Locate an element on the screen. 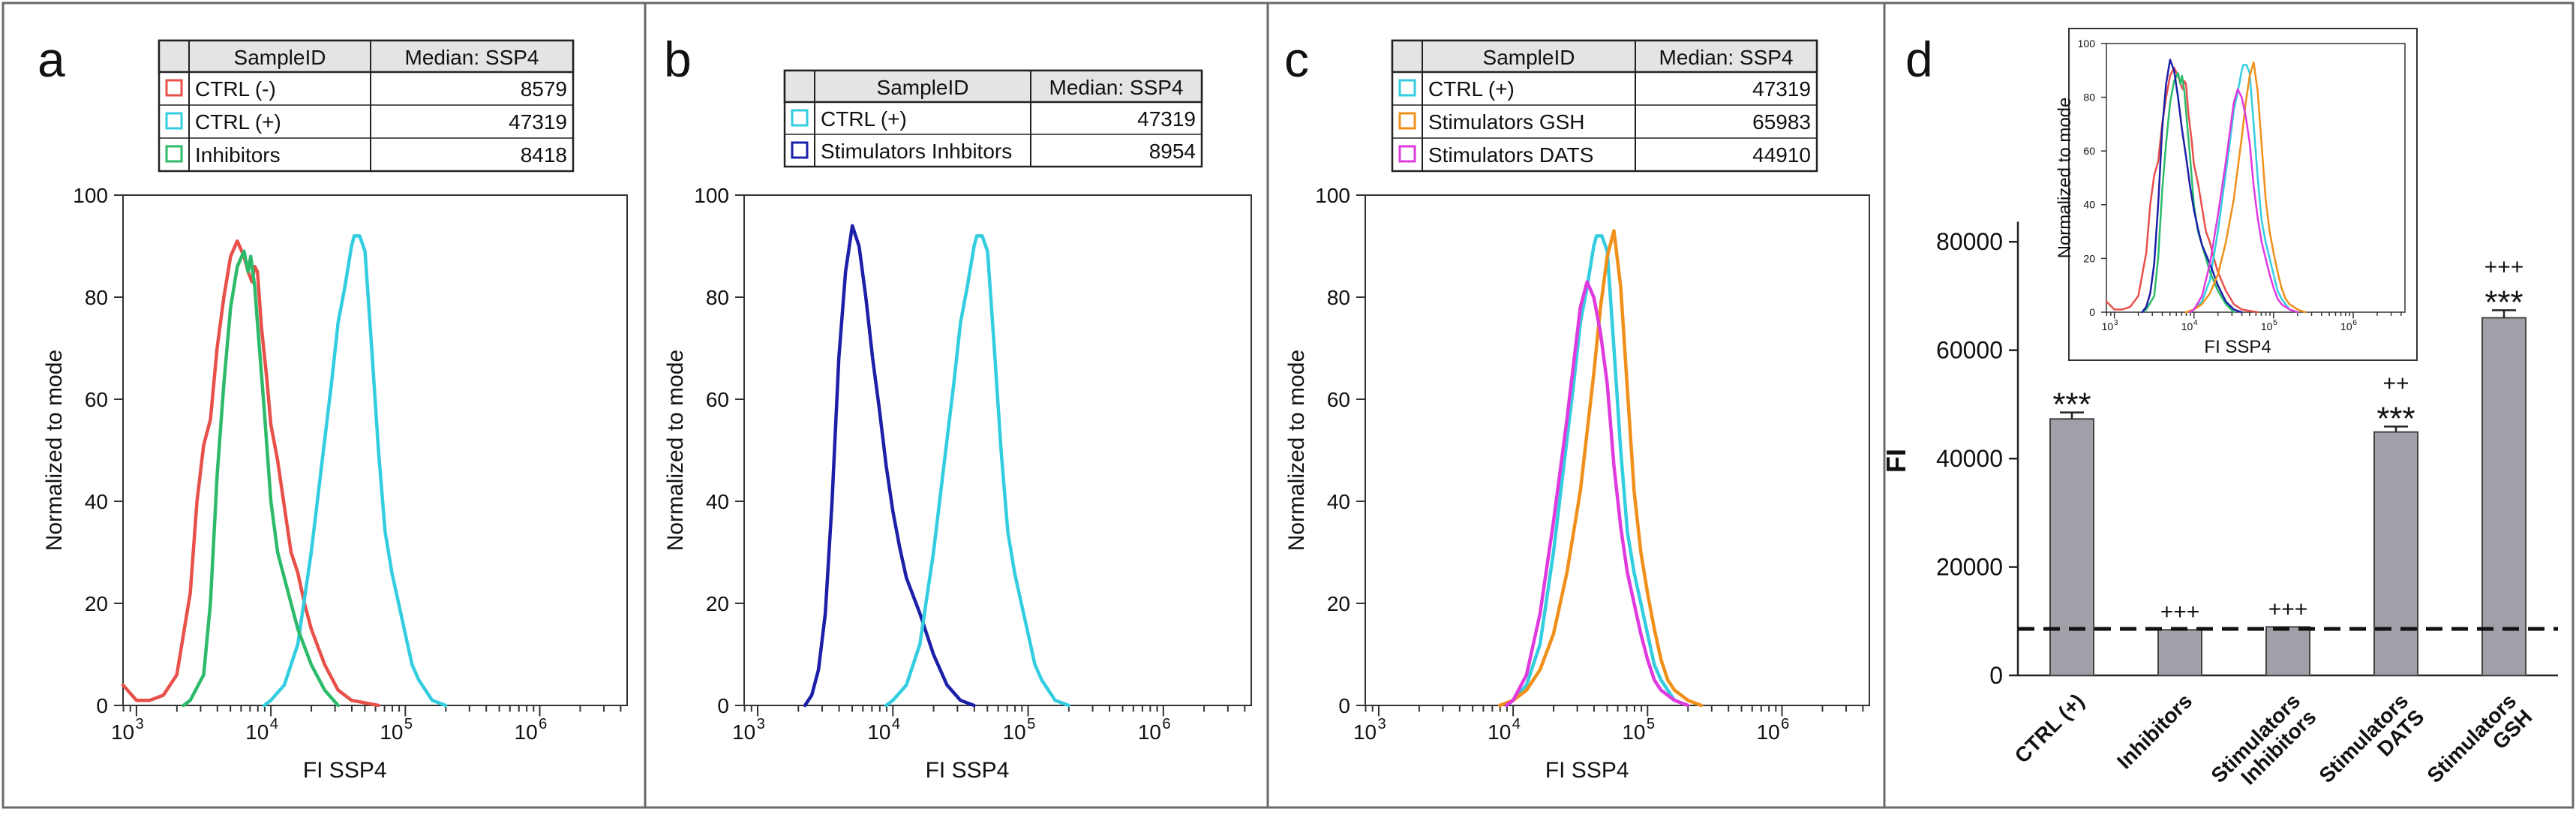 The height and width of the screenshot is (824, 2576). y-tick-label: 60000 is located at coordinates (1969, 350).